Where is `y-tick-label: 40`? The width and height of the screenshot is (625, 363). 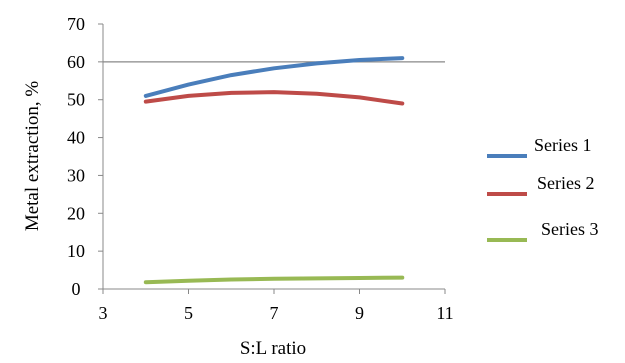
y-tick-label: 40 is located at coordinates (76, 138).